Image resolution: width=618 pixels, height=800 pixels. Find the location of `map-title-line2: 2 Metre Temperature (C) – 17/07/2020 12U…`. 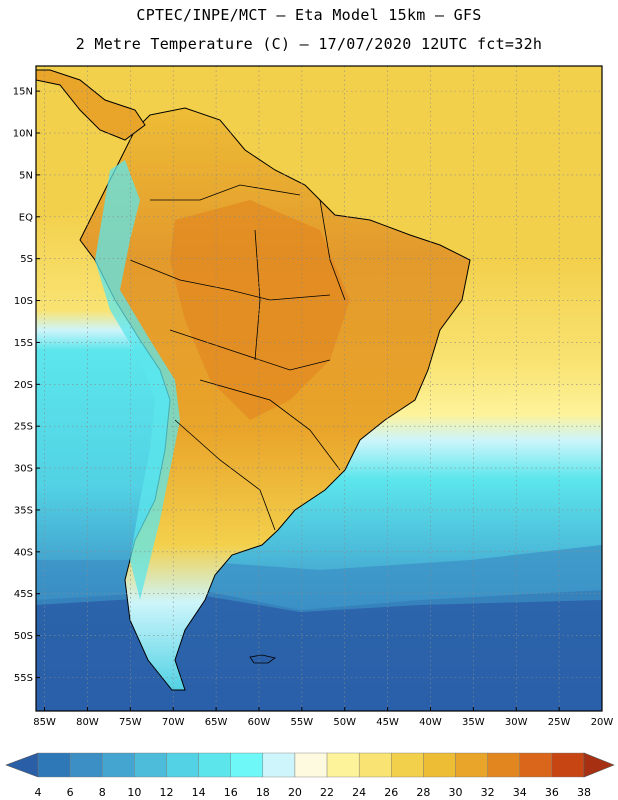

map-title-line2: 2 Metre Temperature (C) – 17/07/2020 12U… is located at coordinates (309, 44).